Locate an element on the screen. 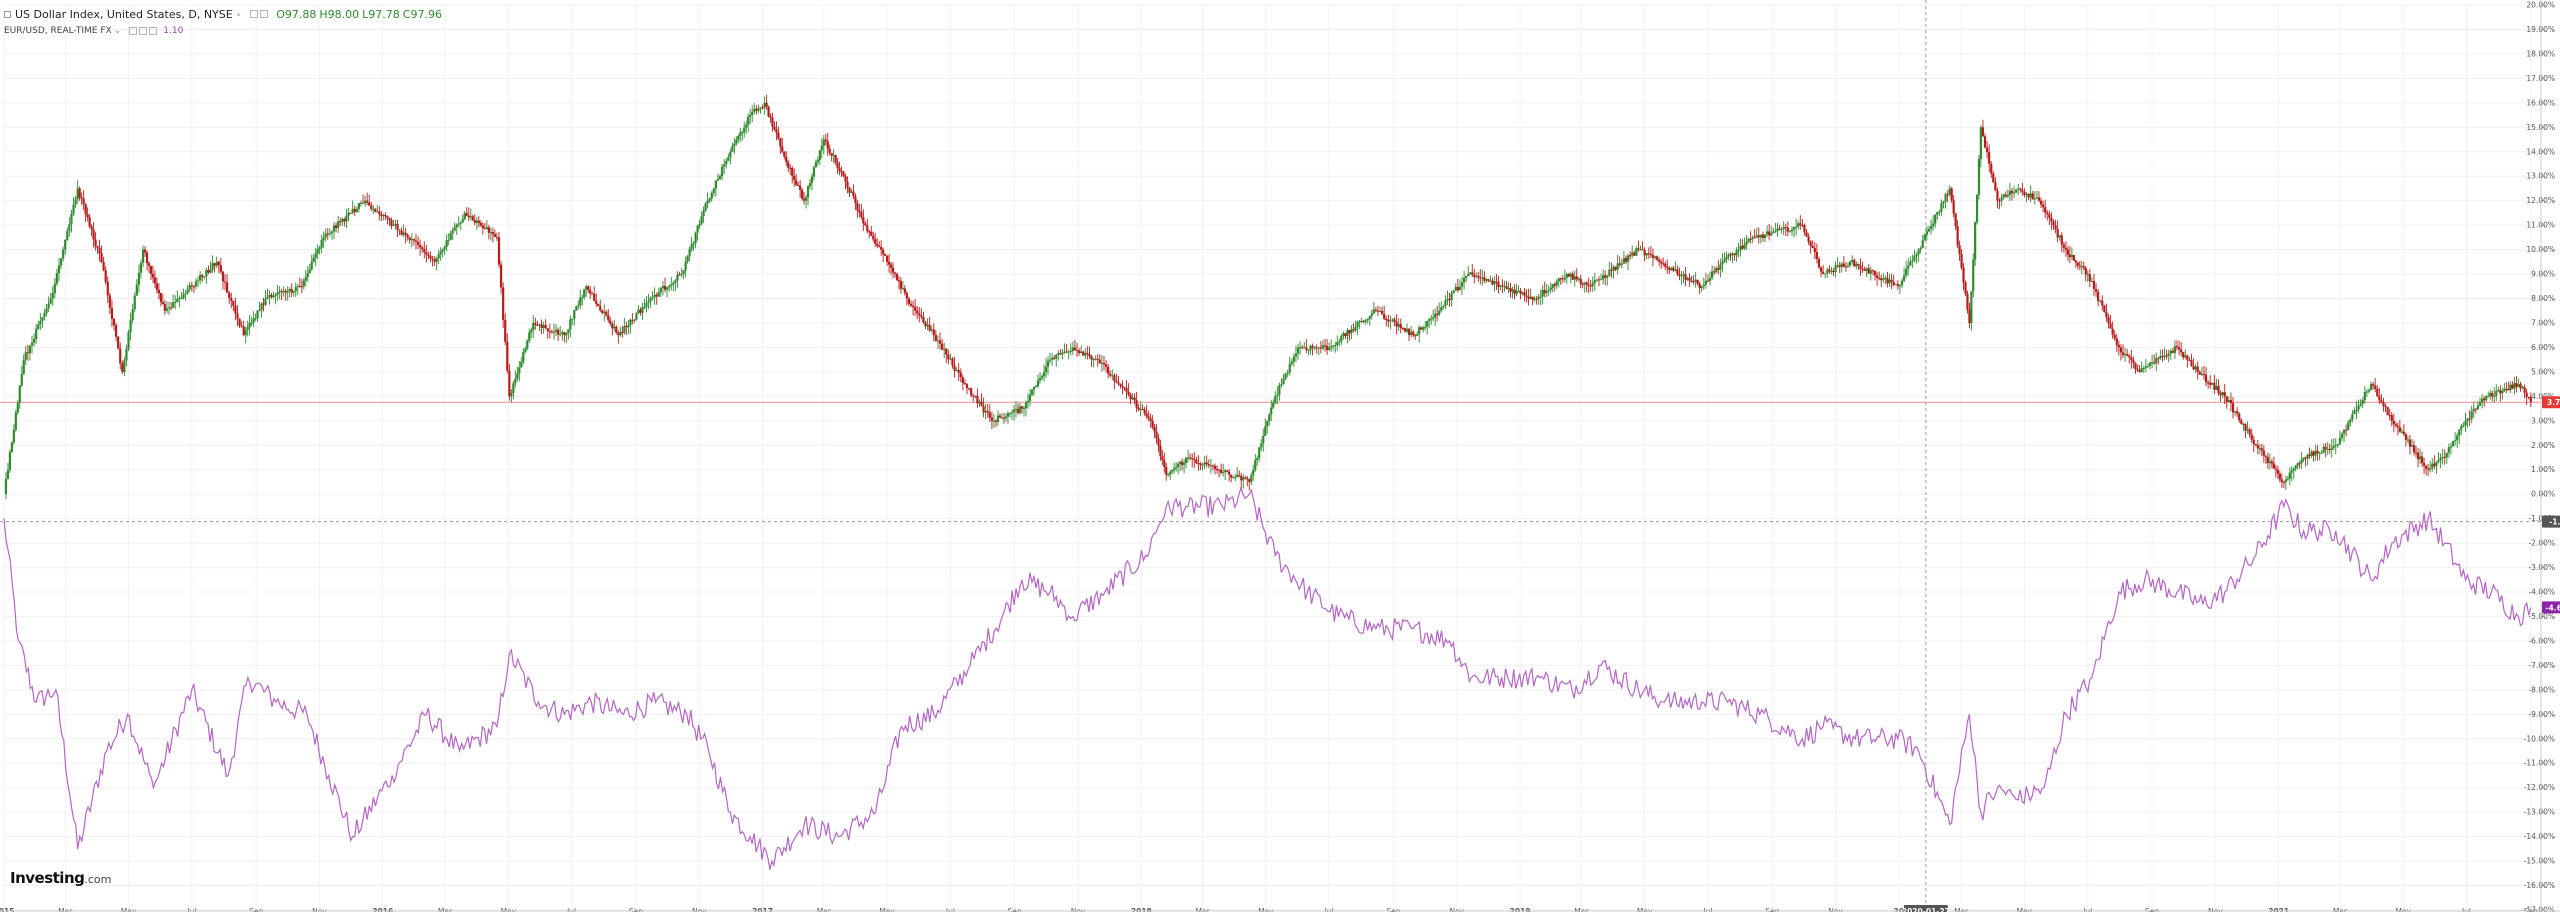 The image size is (2560, 916). eurusd-value-badge-bg is located at coordinates (2551, 607).